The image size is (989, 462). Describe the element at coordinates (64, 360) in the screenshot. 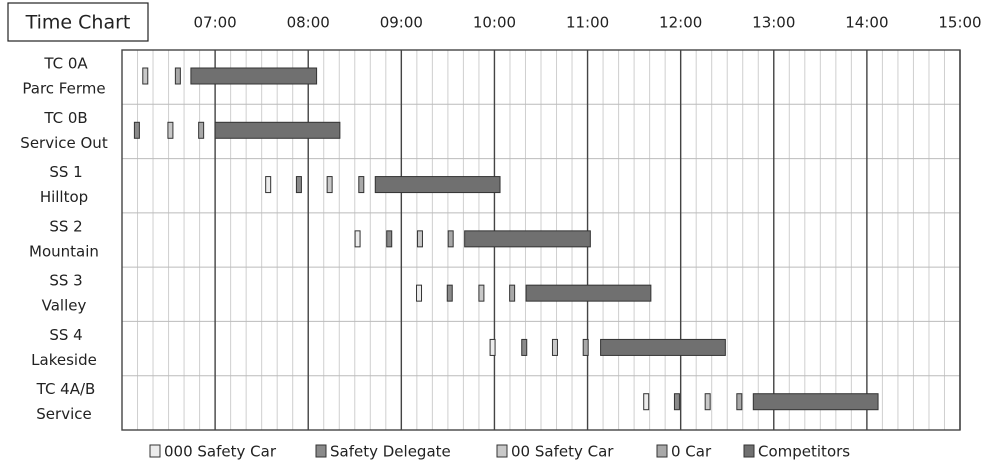

I see `y-category-label: Lakeside` at that location.